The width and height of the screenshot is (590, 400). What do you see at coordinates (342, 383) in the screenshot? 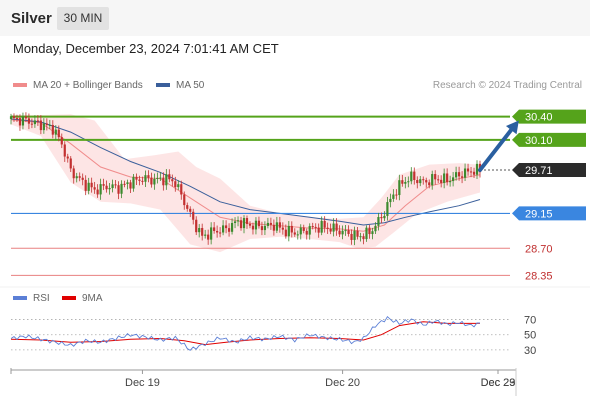
I see `x-tick-label: Dec 20` at bounding box center [342, 383].